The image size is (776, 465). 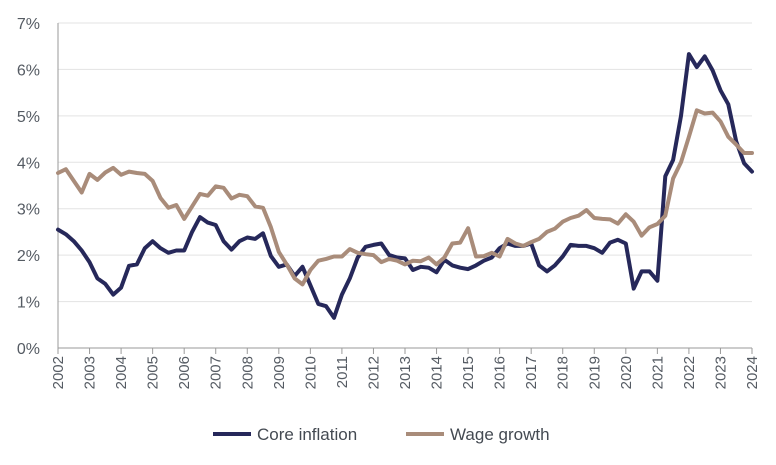 I want to click on legend: Core inflation Wage growth, so click(x=381, y=434).